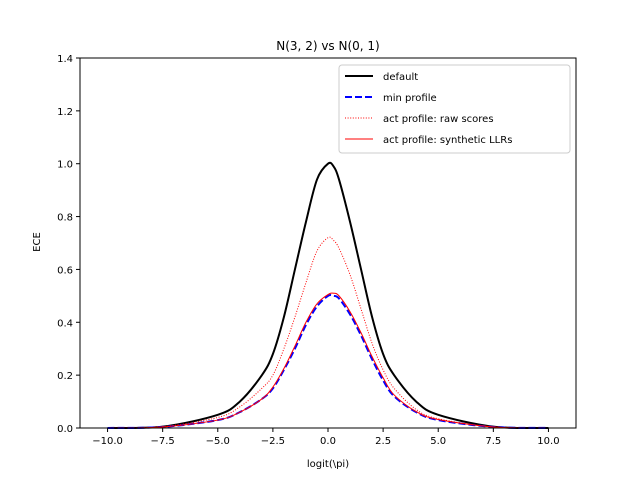  What do you see at coordinates (65, 112) in the screenshot?
I see `y-tick-label: 1.2` at bounding box center [65, 112].